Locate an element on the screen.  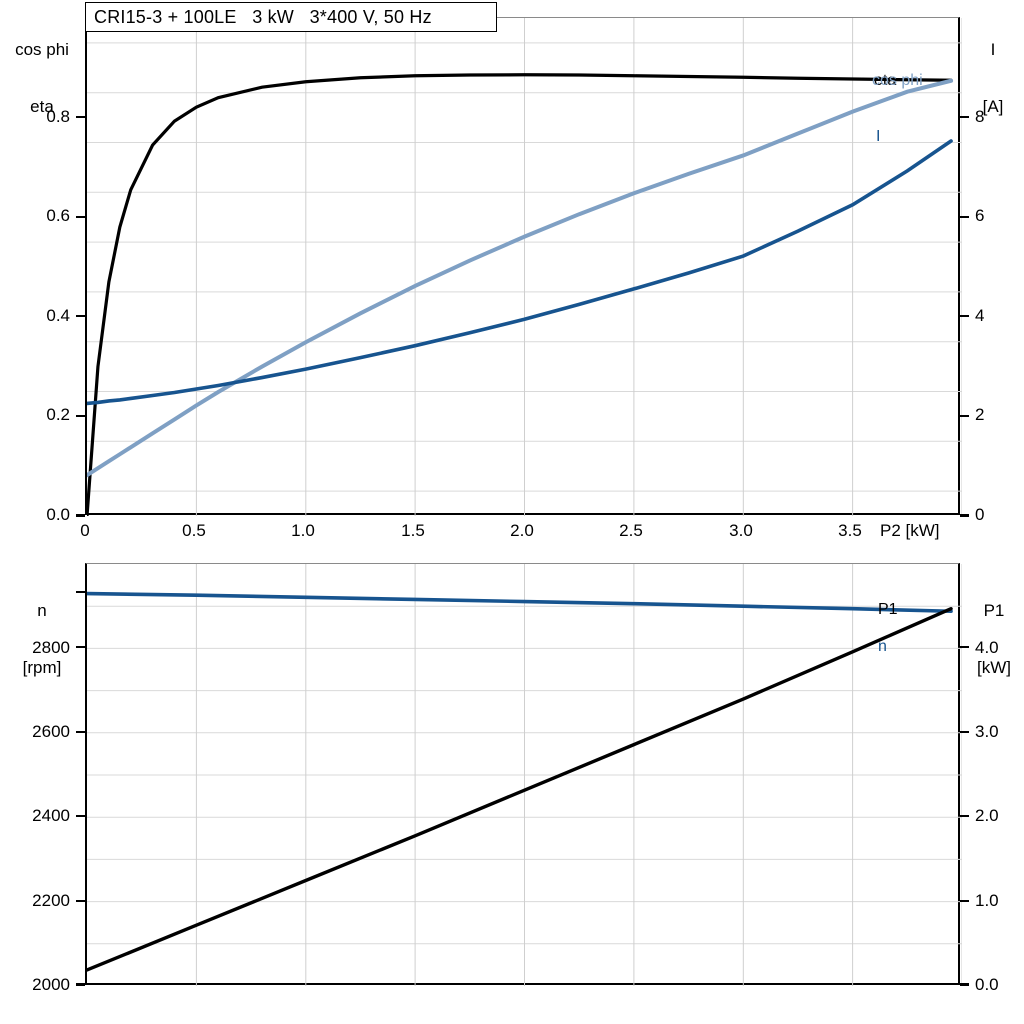
bottom-right-tick-4: 4.0 is located at coordinates (987, 647).